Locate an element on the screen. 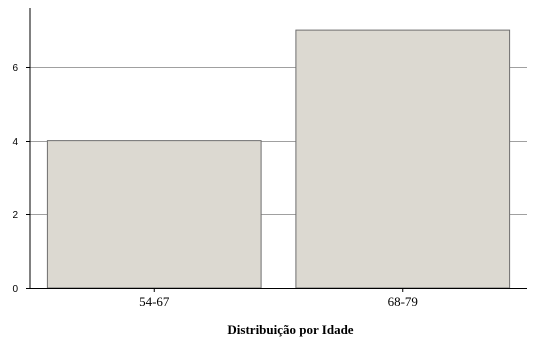 The height and width of the screenshot is (342, 547). x-tick-label: 68-79 is located at coordinates (403, 301).